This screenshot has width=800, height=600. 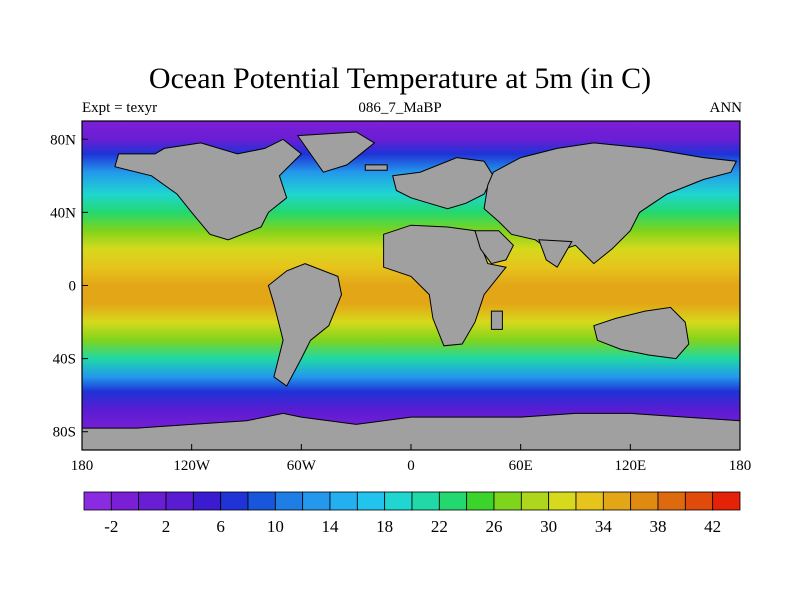 I want to click on x-tick-label: 60W, so click(x=302, y=466).